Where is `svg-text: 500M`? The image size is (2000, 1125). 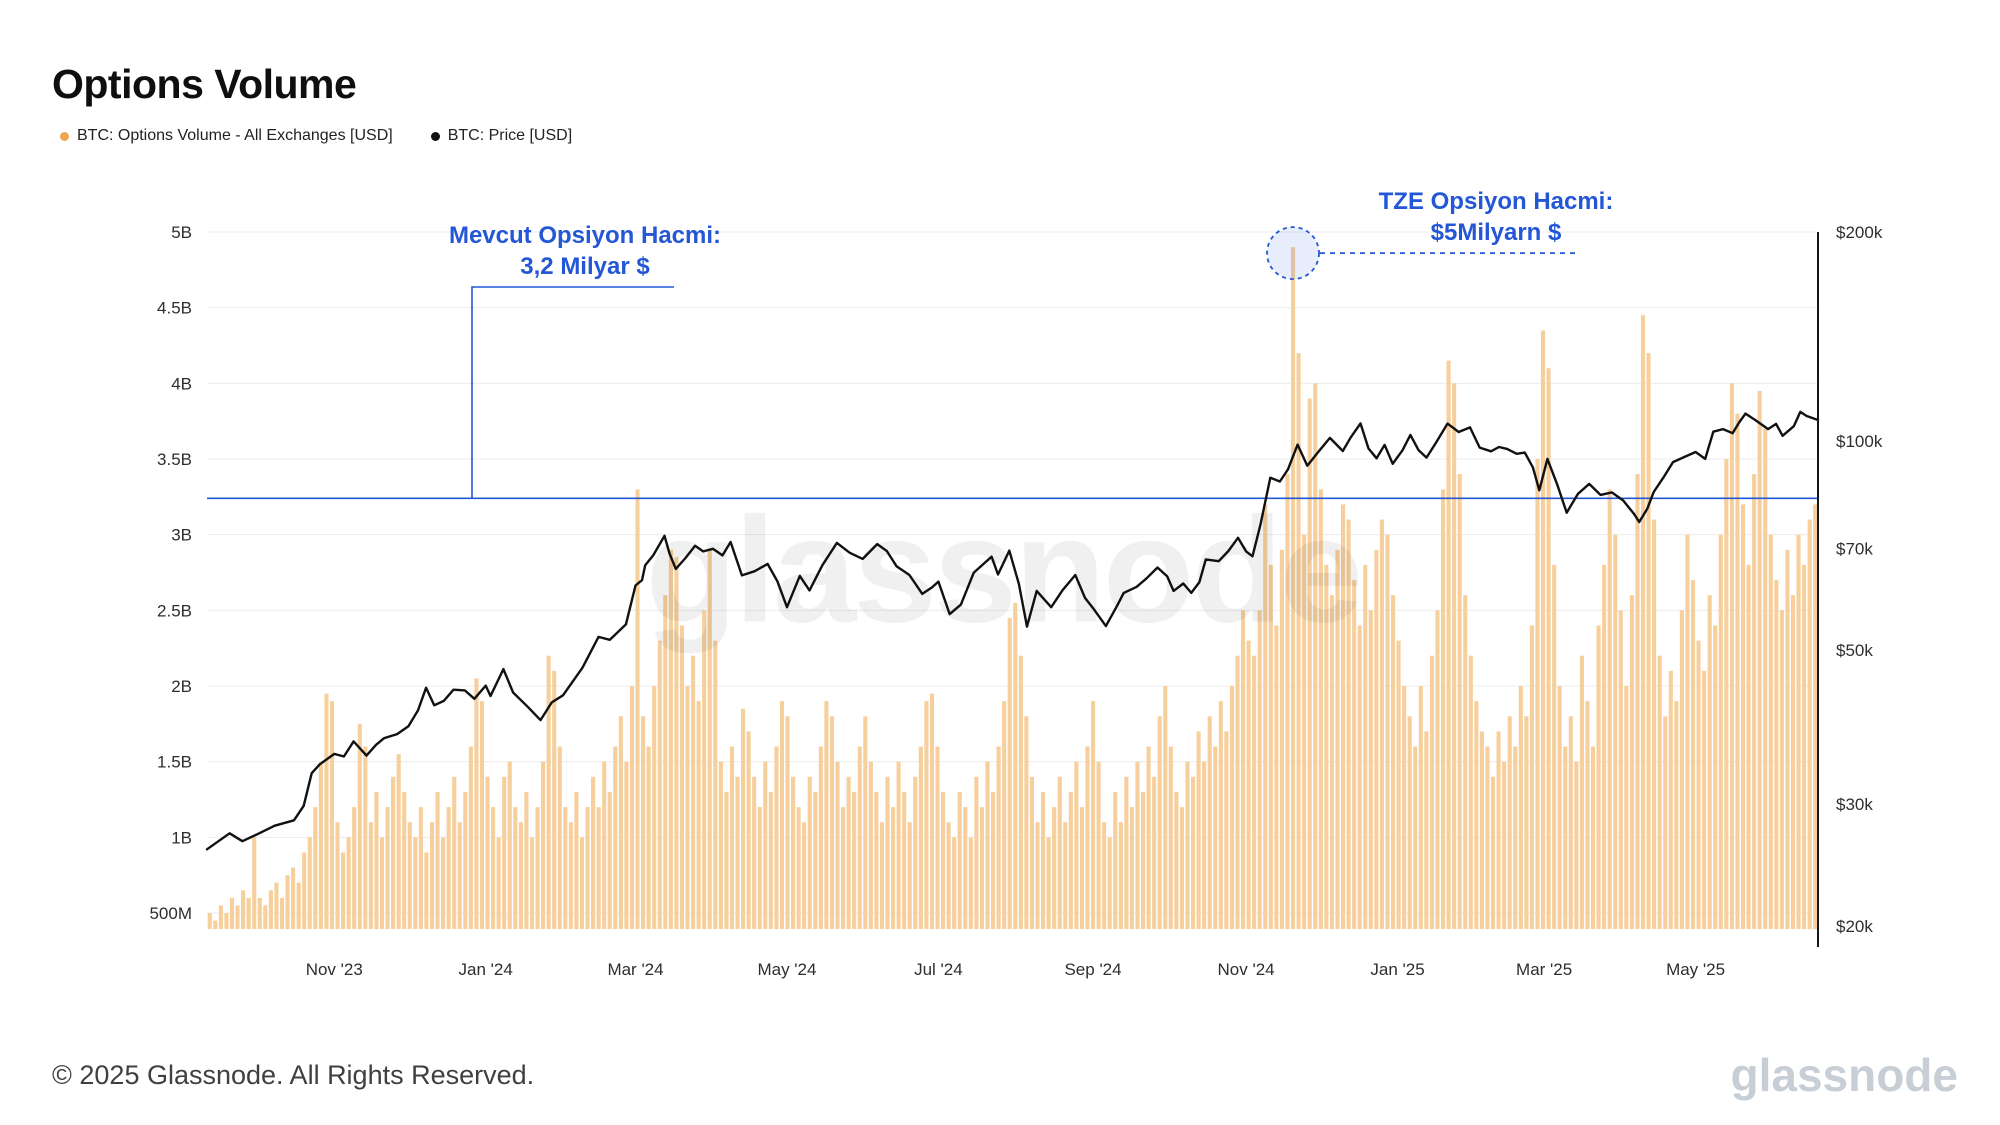 svg-text: 500M is located at coordinates (170, 913).